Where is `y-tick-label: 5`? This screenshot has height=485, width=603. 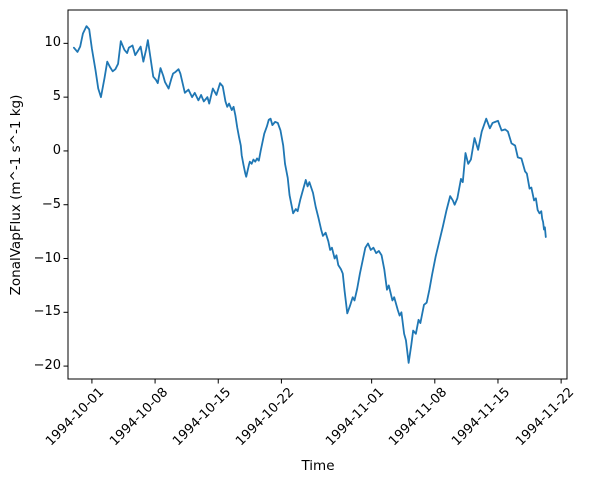
y-tick-label: 5 is located at coordinates (56, 97).